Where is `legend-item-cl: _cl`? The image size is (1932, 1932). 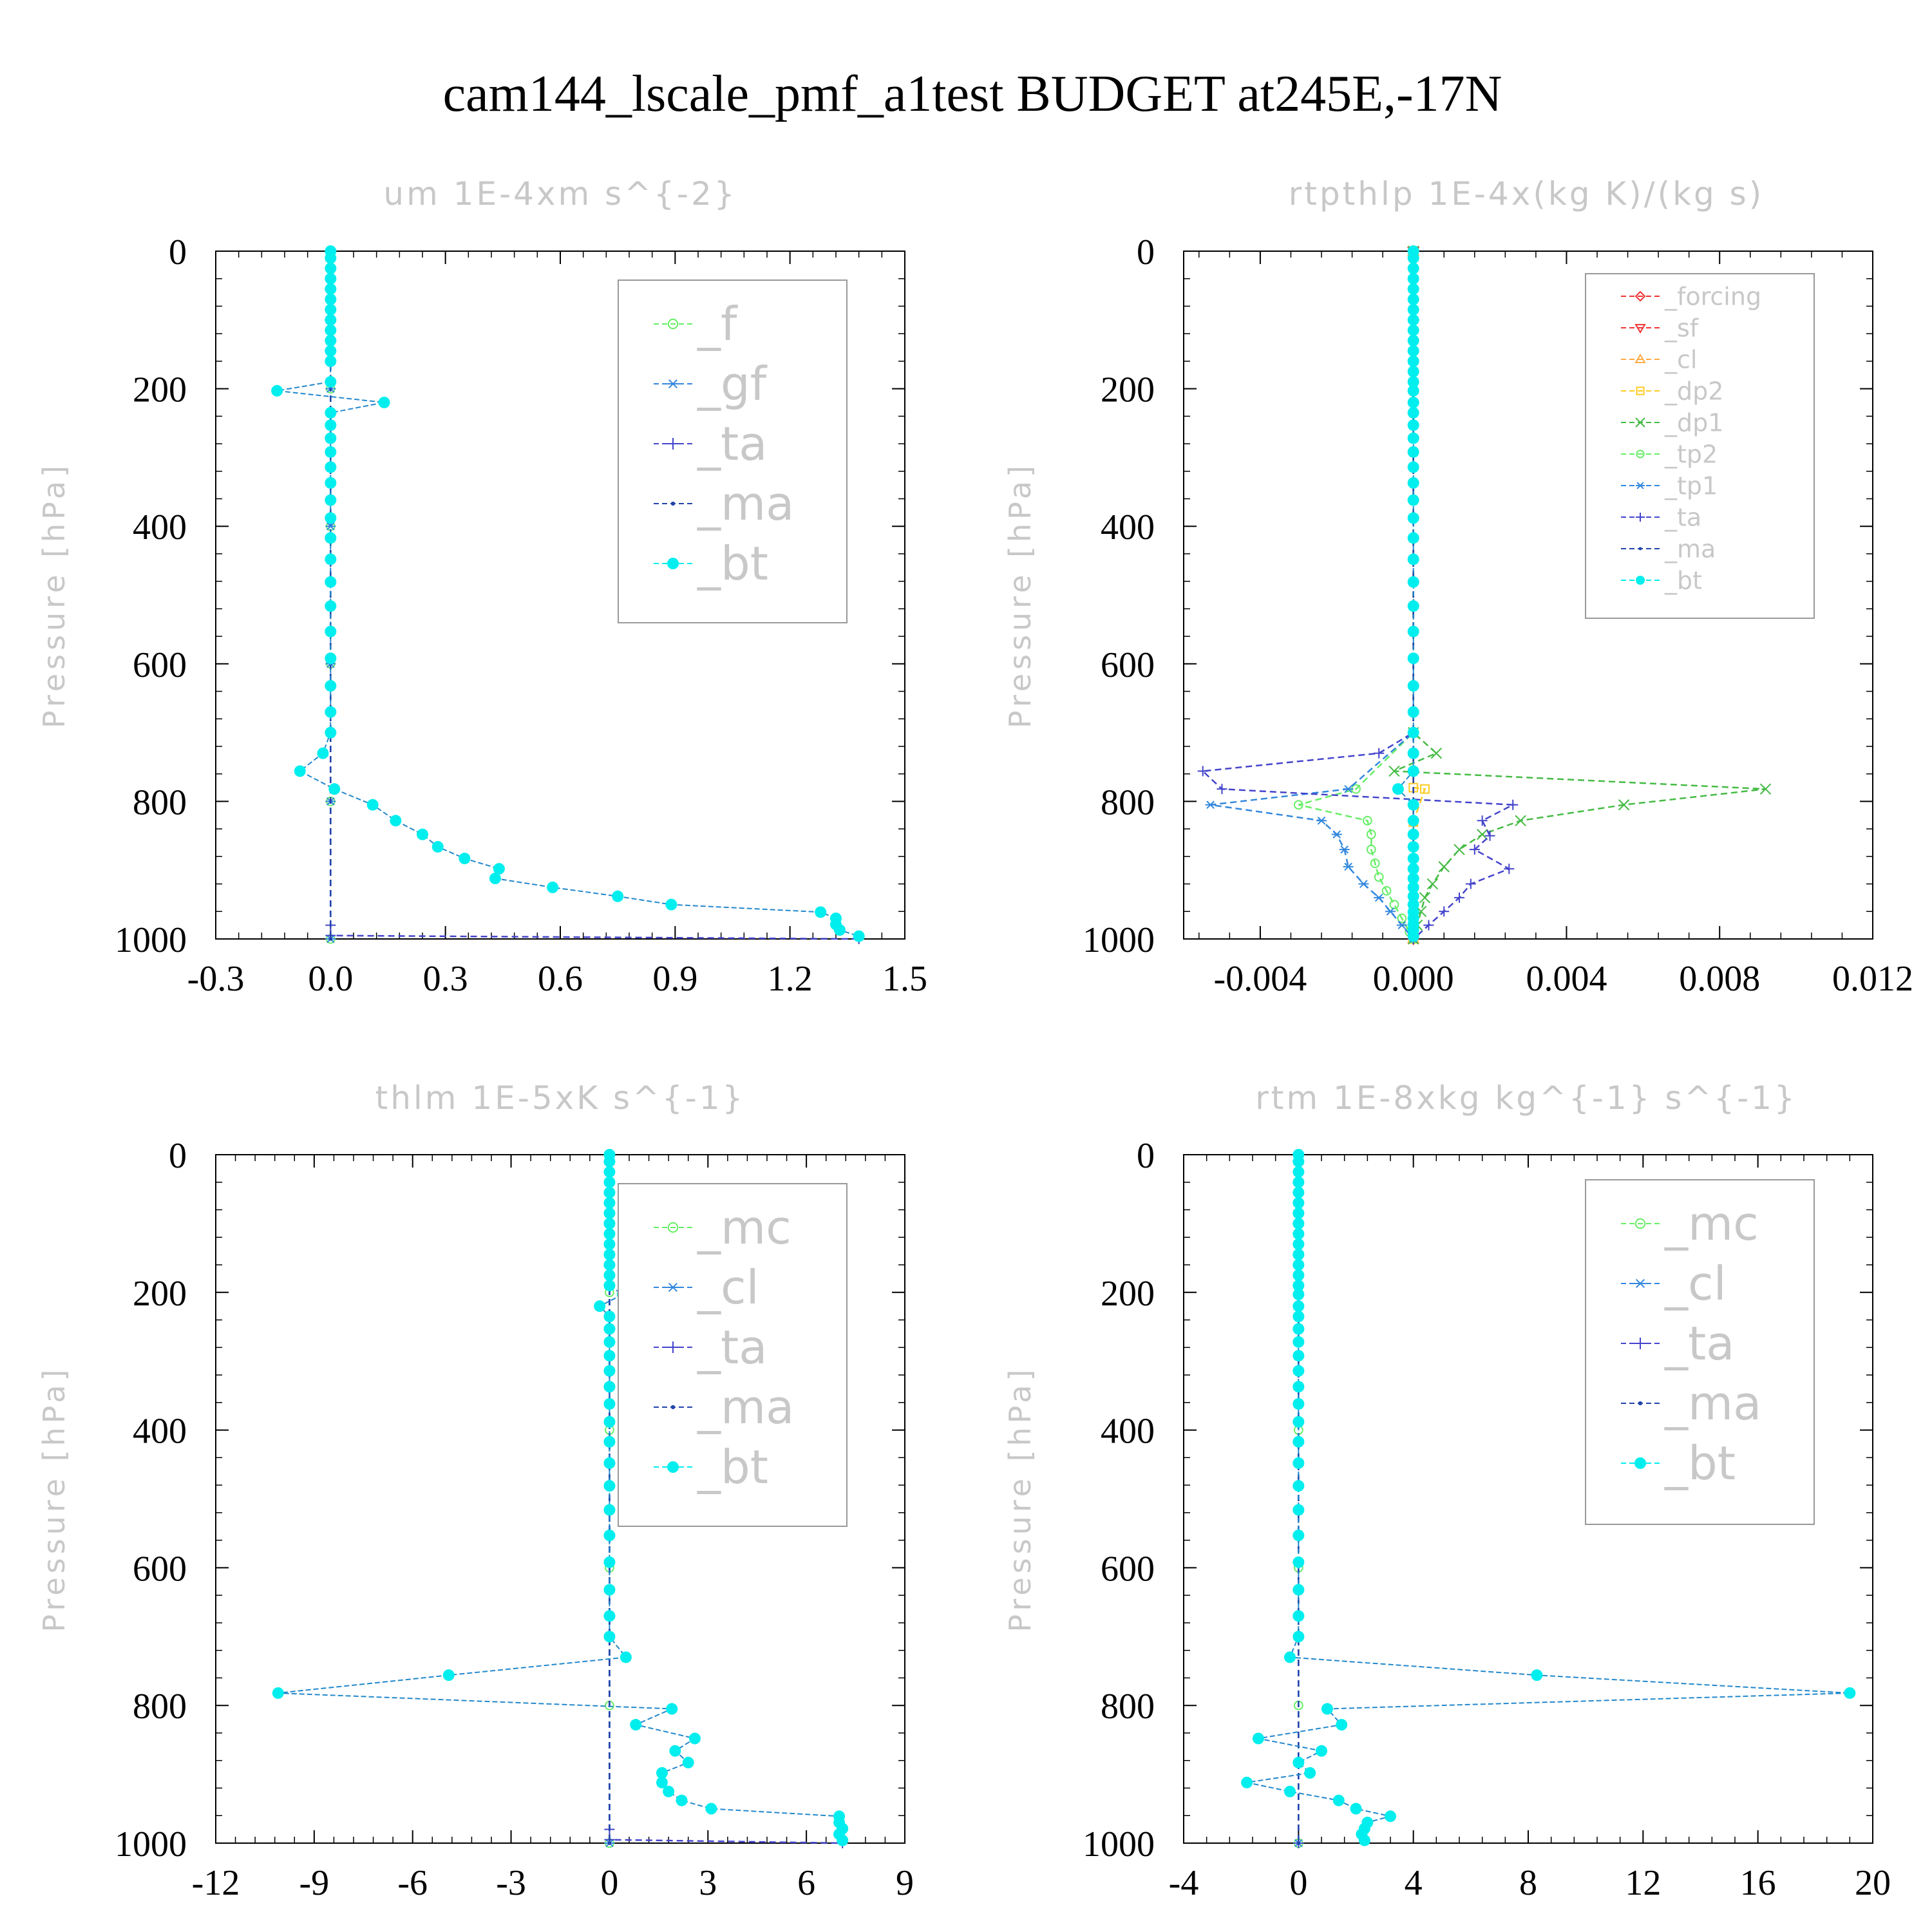
legend-item-cl: _cl is located at coordinates (1674, 1284).